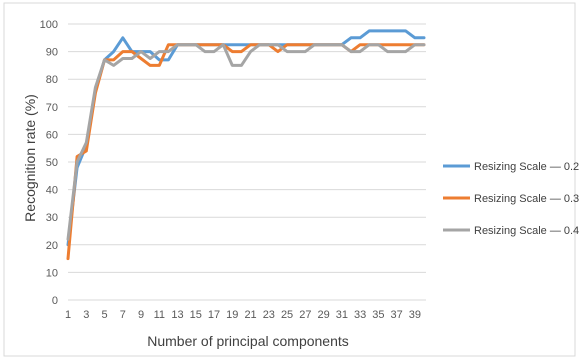 Image resolution: width=579 pixels, height=360 pixels. What do you see at coordinates (232, 315) in the screenshot?
I see `x-tick-label: 19` at bounding box center [232, 315].